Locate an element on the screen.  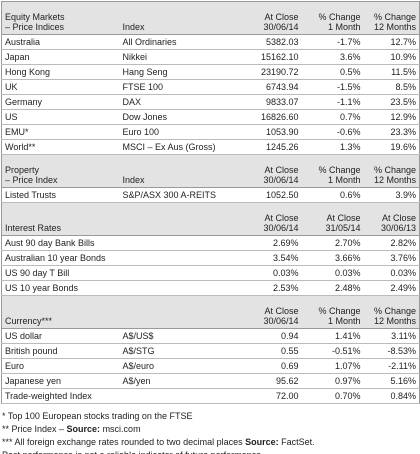
table-row: Trade-weighted Index 72.00 0.70% 0.84% is located at coordinates (210, 396).